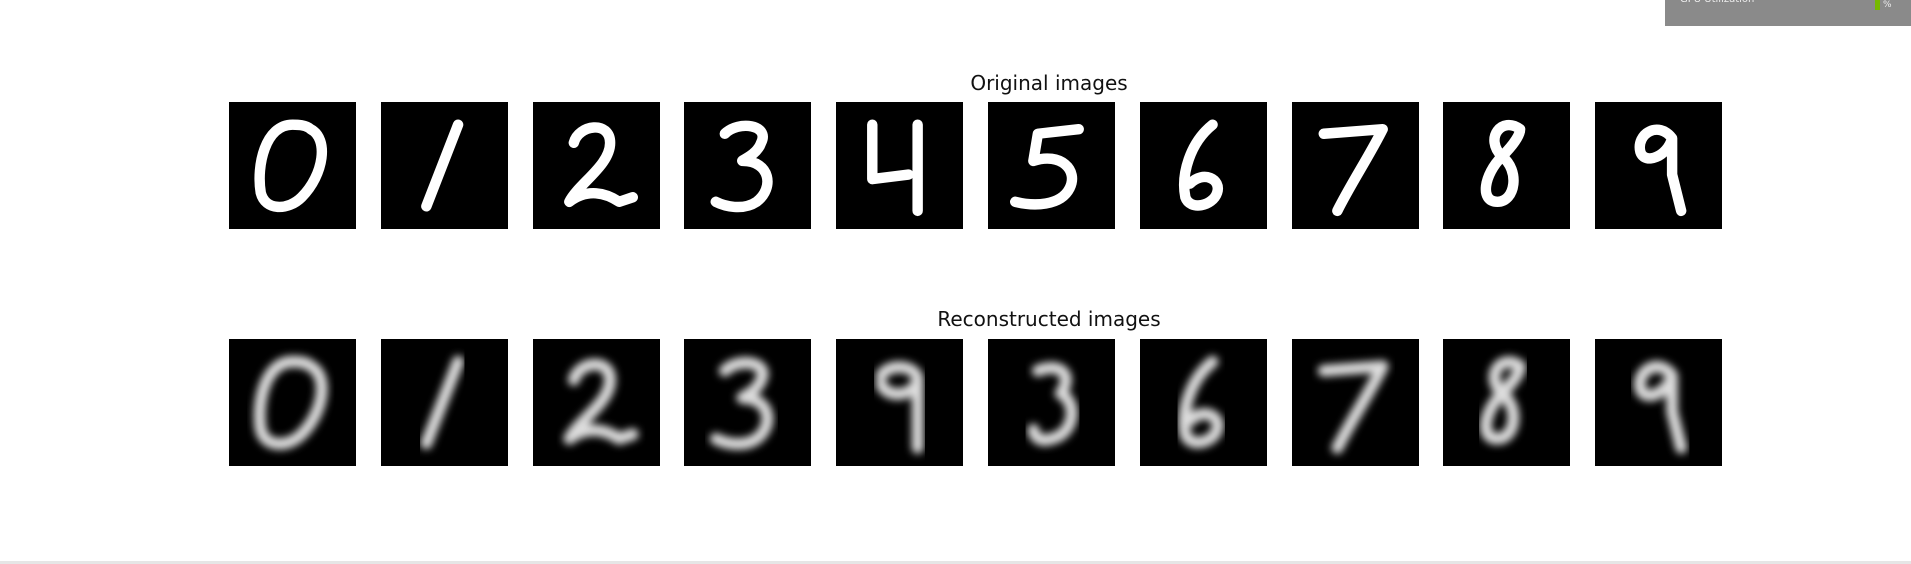 The width and height of the screenshot is (1911, 564). Describe the element at coordinates (1049, 319) in the screenshot. I see `panel-title: Reconstructed images` at that location.